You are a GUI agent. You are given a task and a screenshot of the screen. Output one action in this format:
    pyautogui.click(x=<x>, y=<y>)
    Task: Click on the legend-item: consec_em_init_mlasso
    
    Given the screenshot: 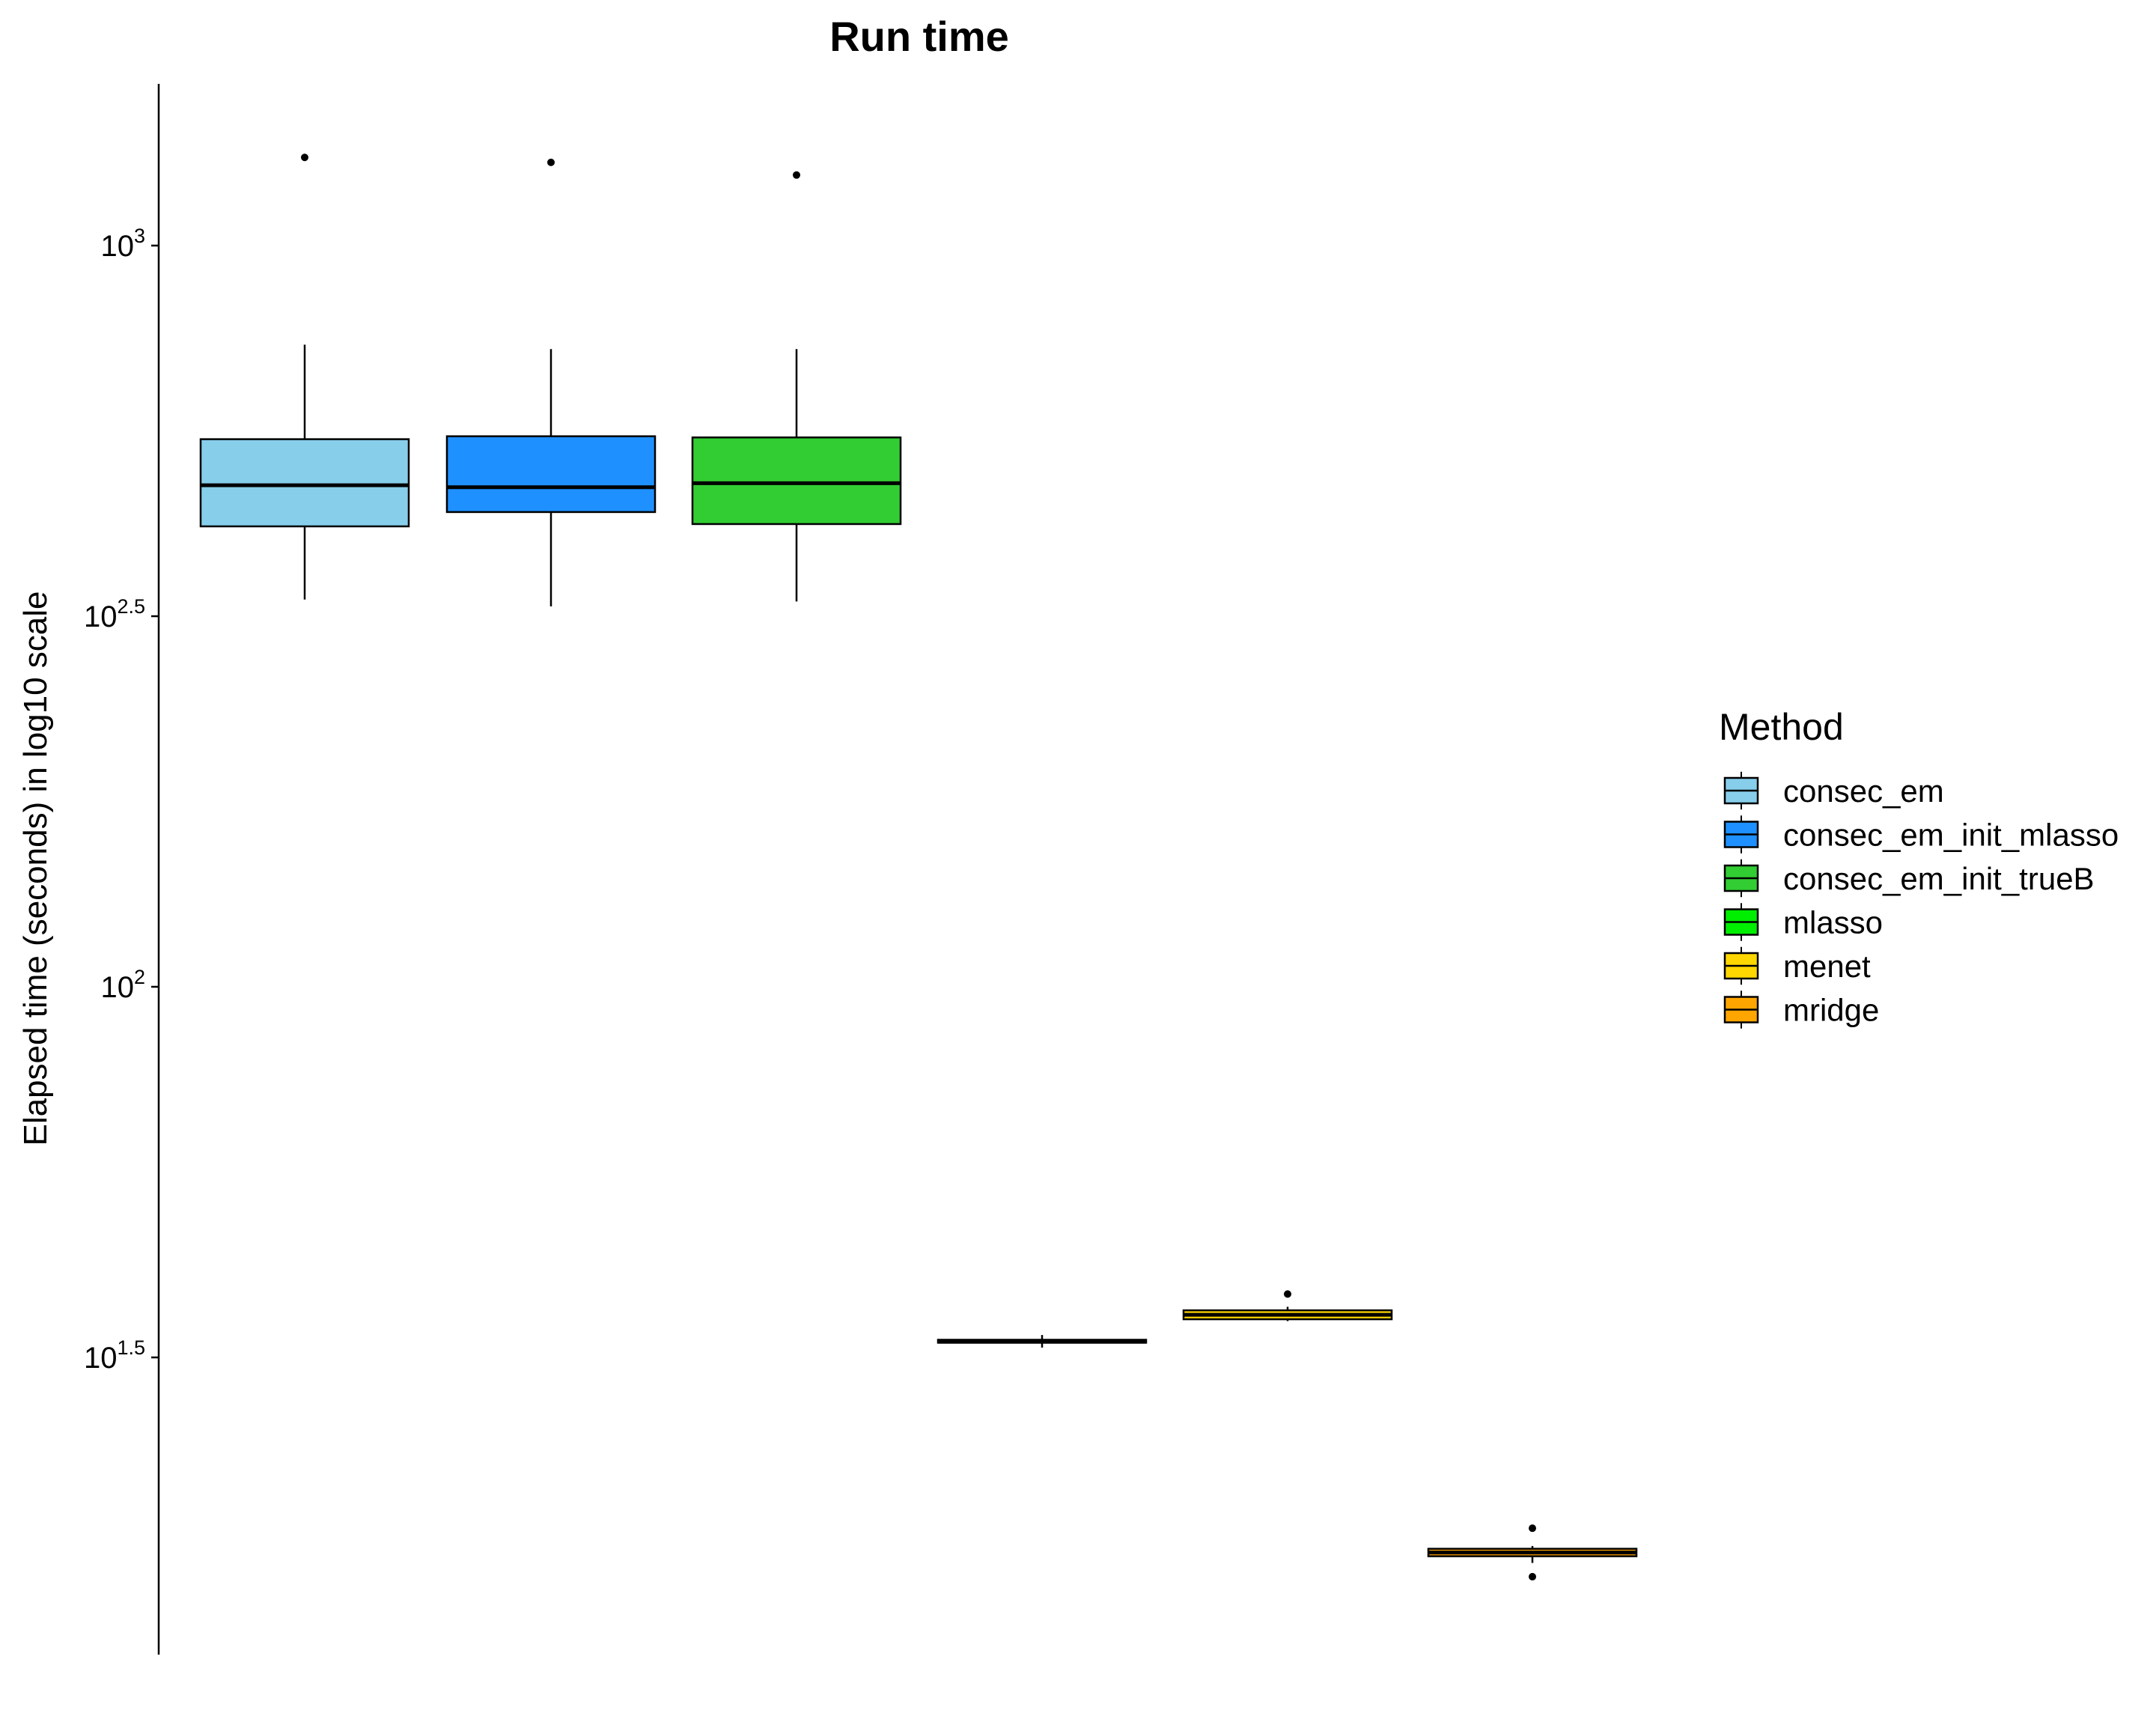 What is the action you would take?
    pyautogui.click(x=1921, y=834)
    